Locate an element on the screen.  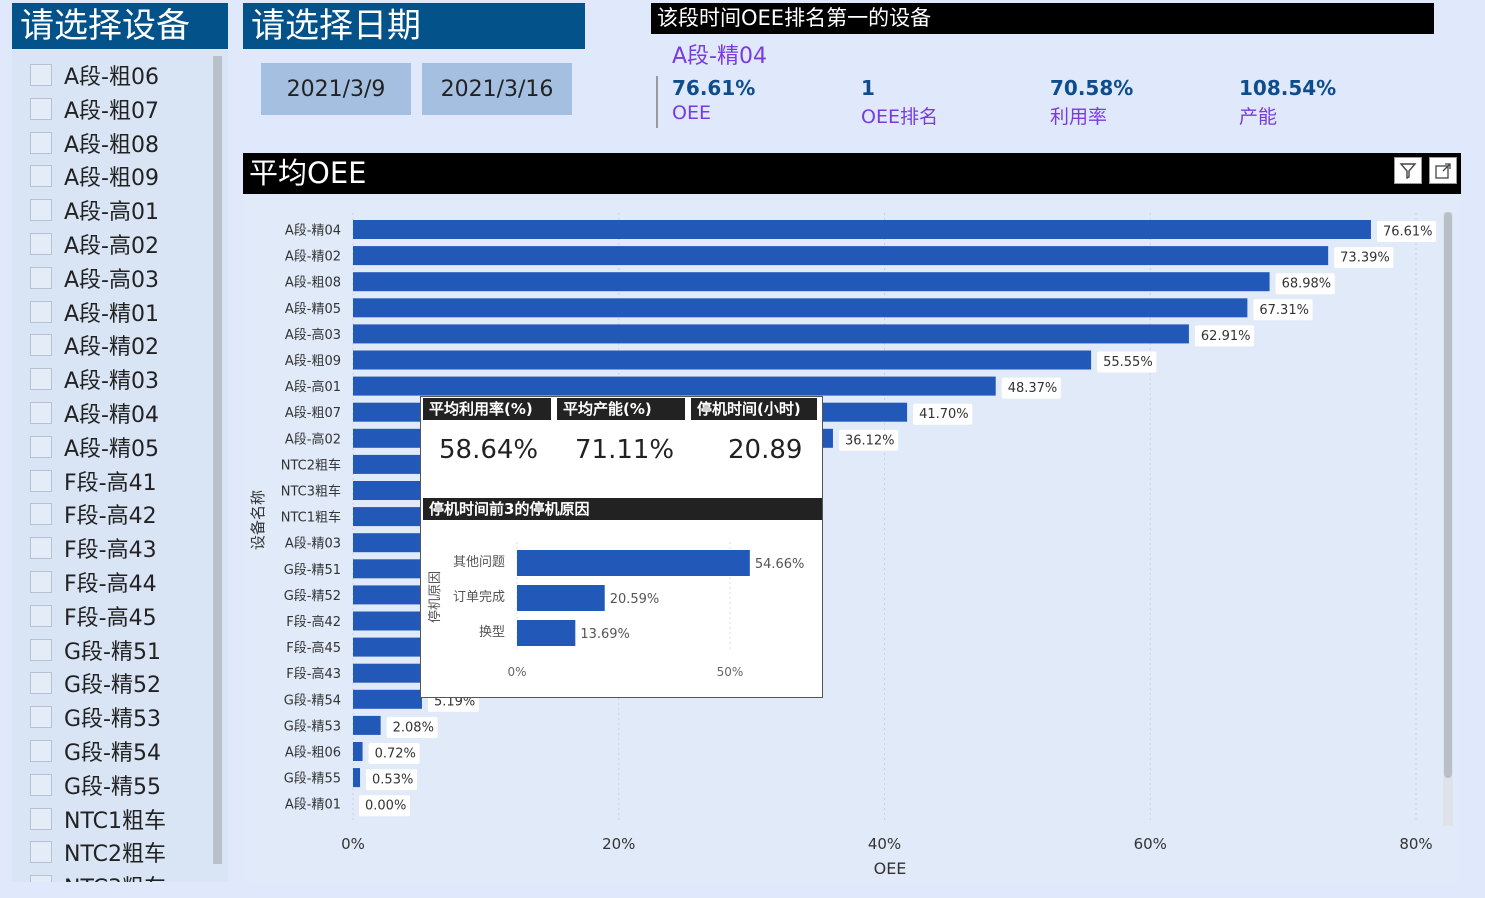
data-label: 2.08% is located at coordinates (413, 727).